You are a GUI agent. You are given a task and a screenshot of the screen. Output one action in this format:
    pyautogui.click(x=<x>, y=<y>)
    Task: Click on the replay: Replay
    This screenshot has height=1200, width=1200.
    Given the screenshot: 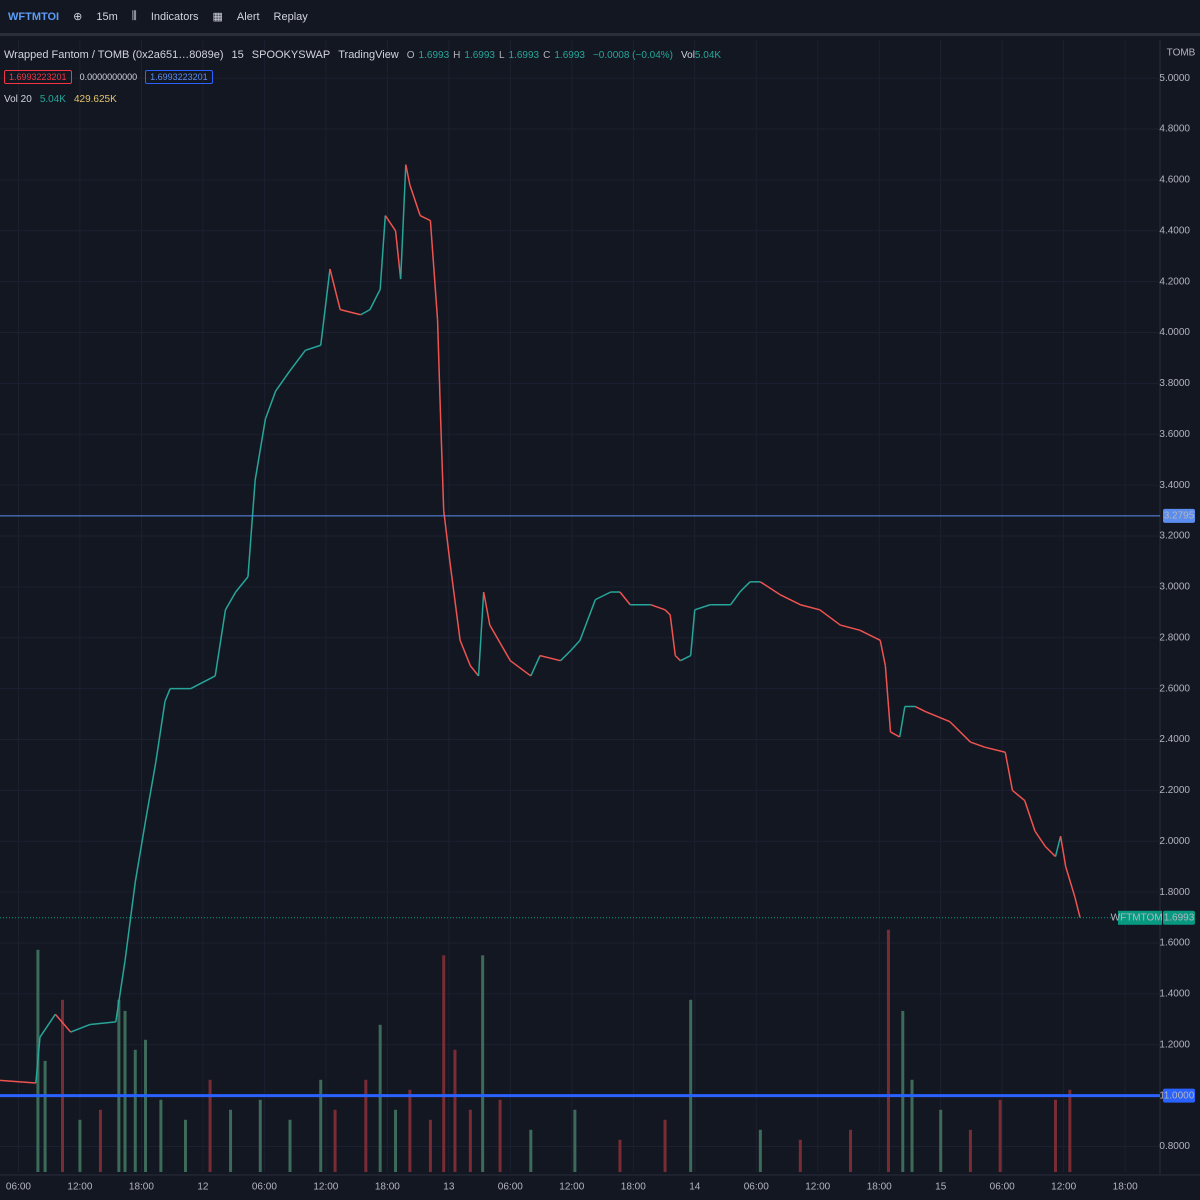 What is the action you would take?
    pyautogui.click(x=290, y=16)
    